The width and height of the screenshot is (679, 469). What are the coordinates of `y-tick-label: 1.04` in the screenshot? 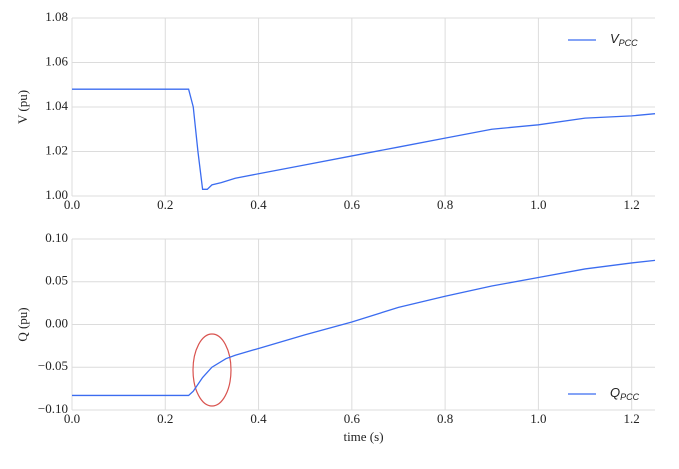 It's located at (56, 105).